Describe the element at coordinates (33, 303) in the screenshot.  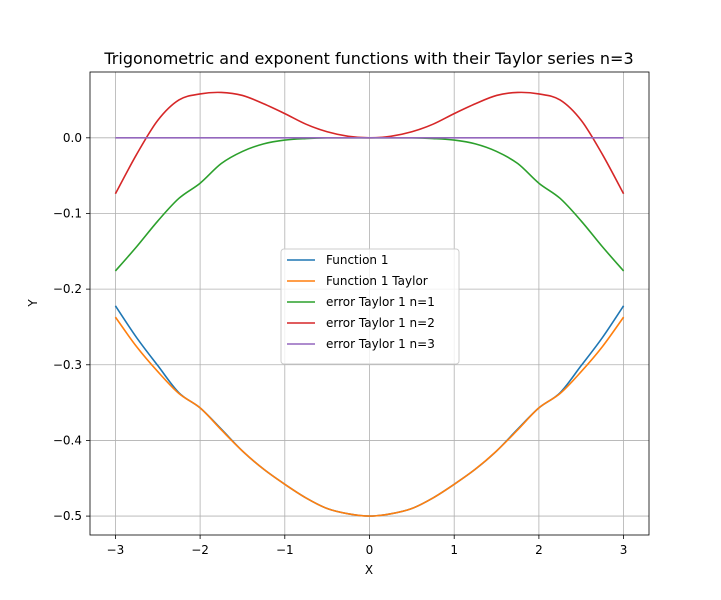
I see `y-axis-label: Y` at that location.